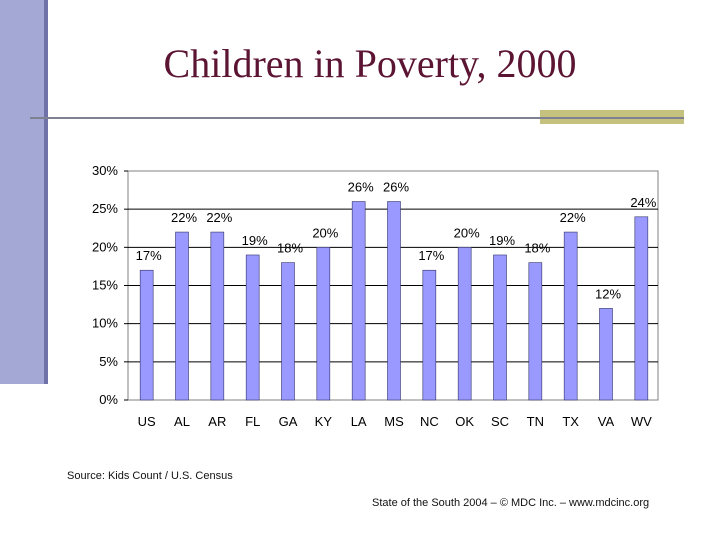 This screenshot has width=720, height=540. What do you see at coordinates (324, 421) in the screenshot?
I see `x-tick-label: KY` at bounding box center [324, 421].